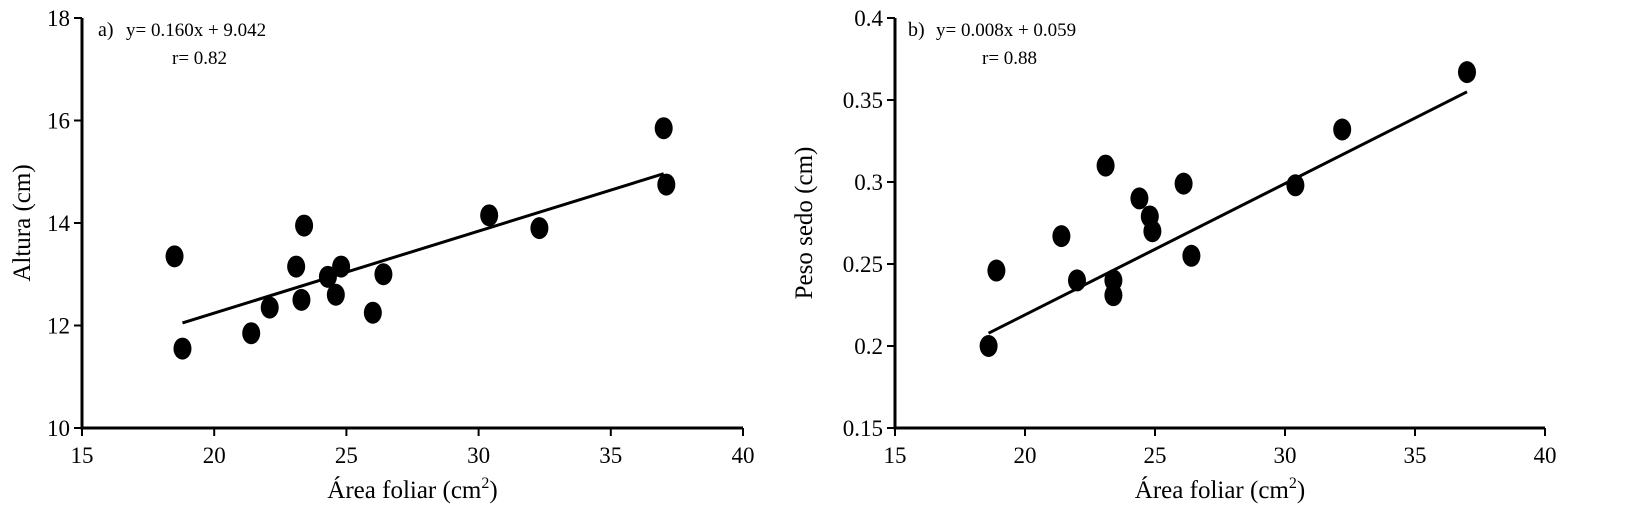 This screenshot has width=1630, height=528. What do you see at coordinates (863, 100) in the screenshot?
I see `y-tick-label: 0.35` at bounding box center [863, 100].